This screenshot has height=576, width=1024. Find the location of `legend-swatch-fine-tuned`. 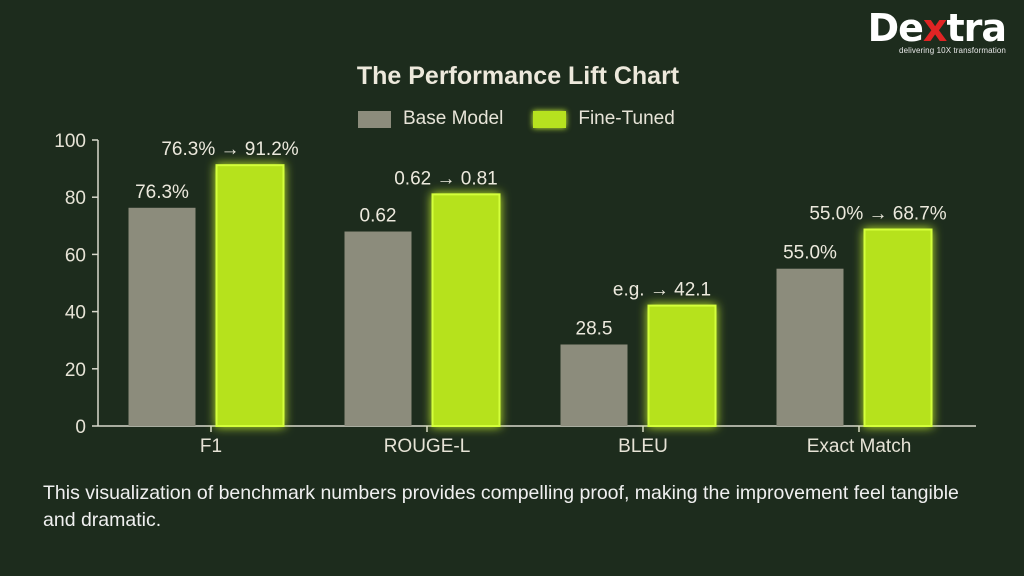

legend-swatch-fine-tuned is located at coordinates (550, 119).